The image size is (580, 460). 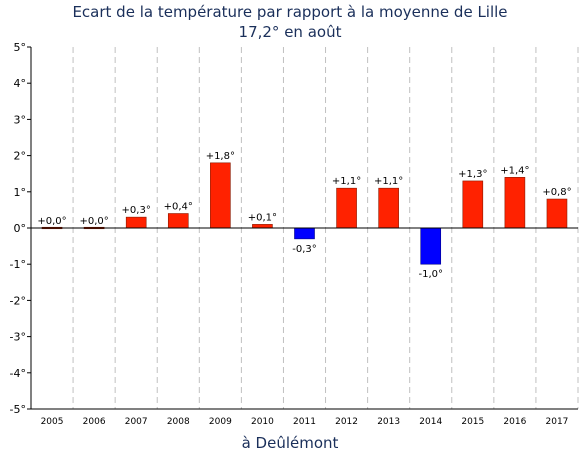 I want to click on chart-subtitle: 17,2° en août, so click(x=290, y=32).